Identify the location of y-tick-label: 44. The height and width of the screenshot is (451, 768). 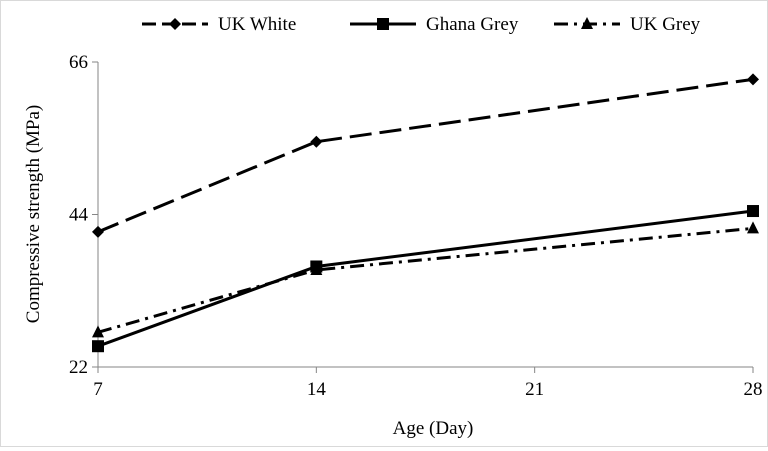
(79, 215).